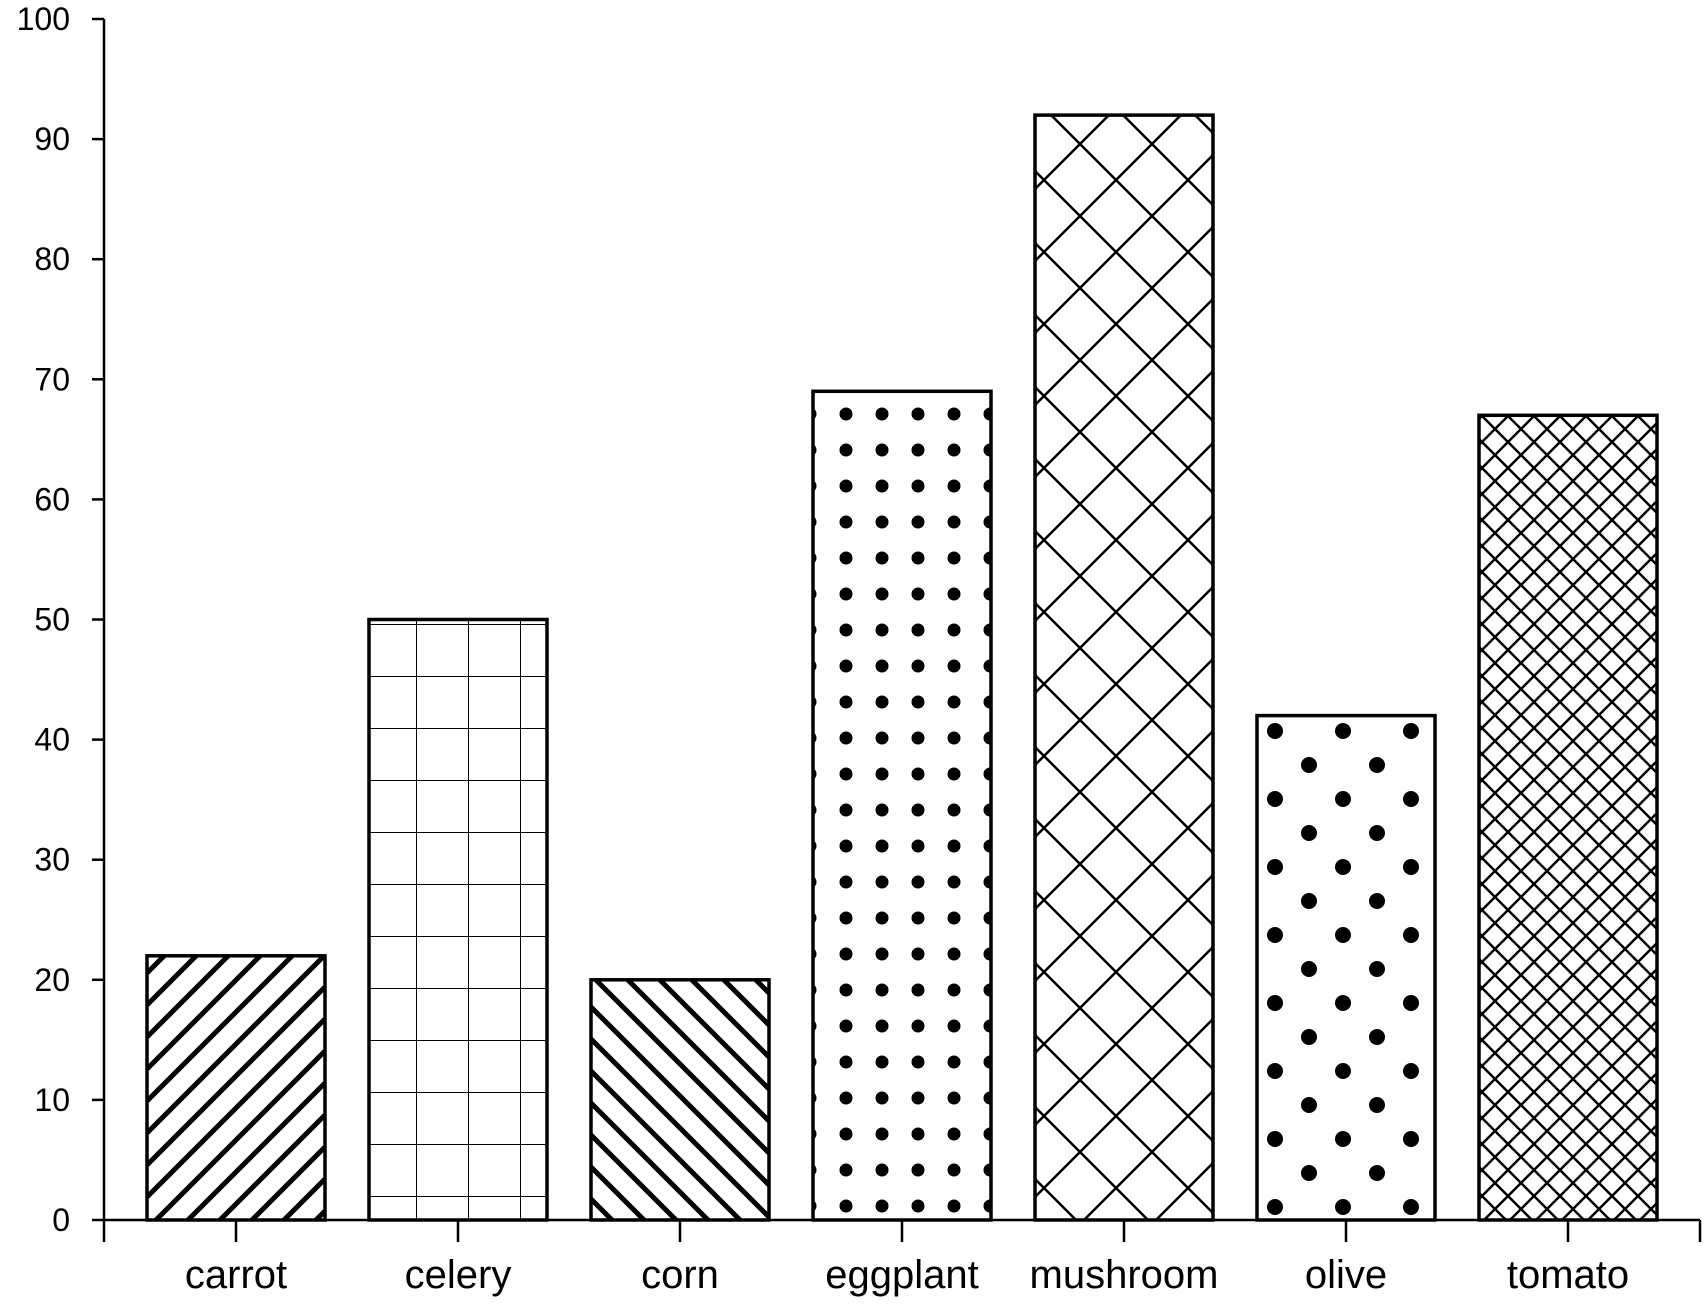  What do you see at coordinates (52, 740) in the screenshot?
I see `y-tick-label: 40` at bounding box center [52, 740].